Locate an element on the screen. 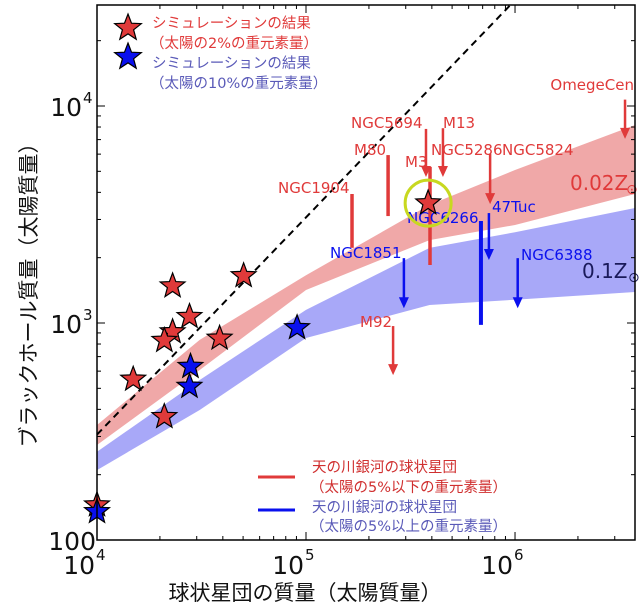 This screenshot has height=610, width=640. x-tick-exponent: 5 is located at coordinates (310, 555).